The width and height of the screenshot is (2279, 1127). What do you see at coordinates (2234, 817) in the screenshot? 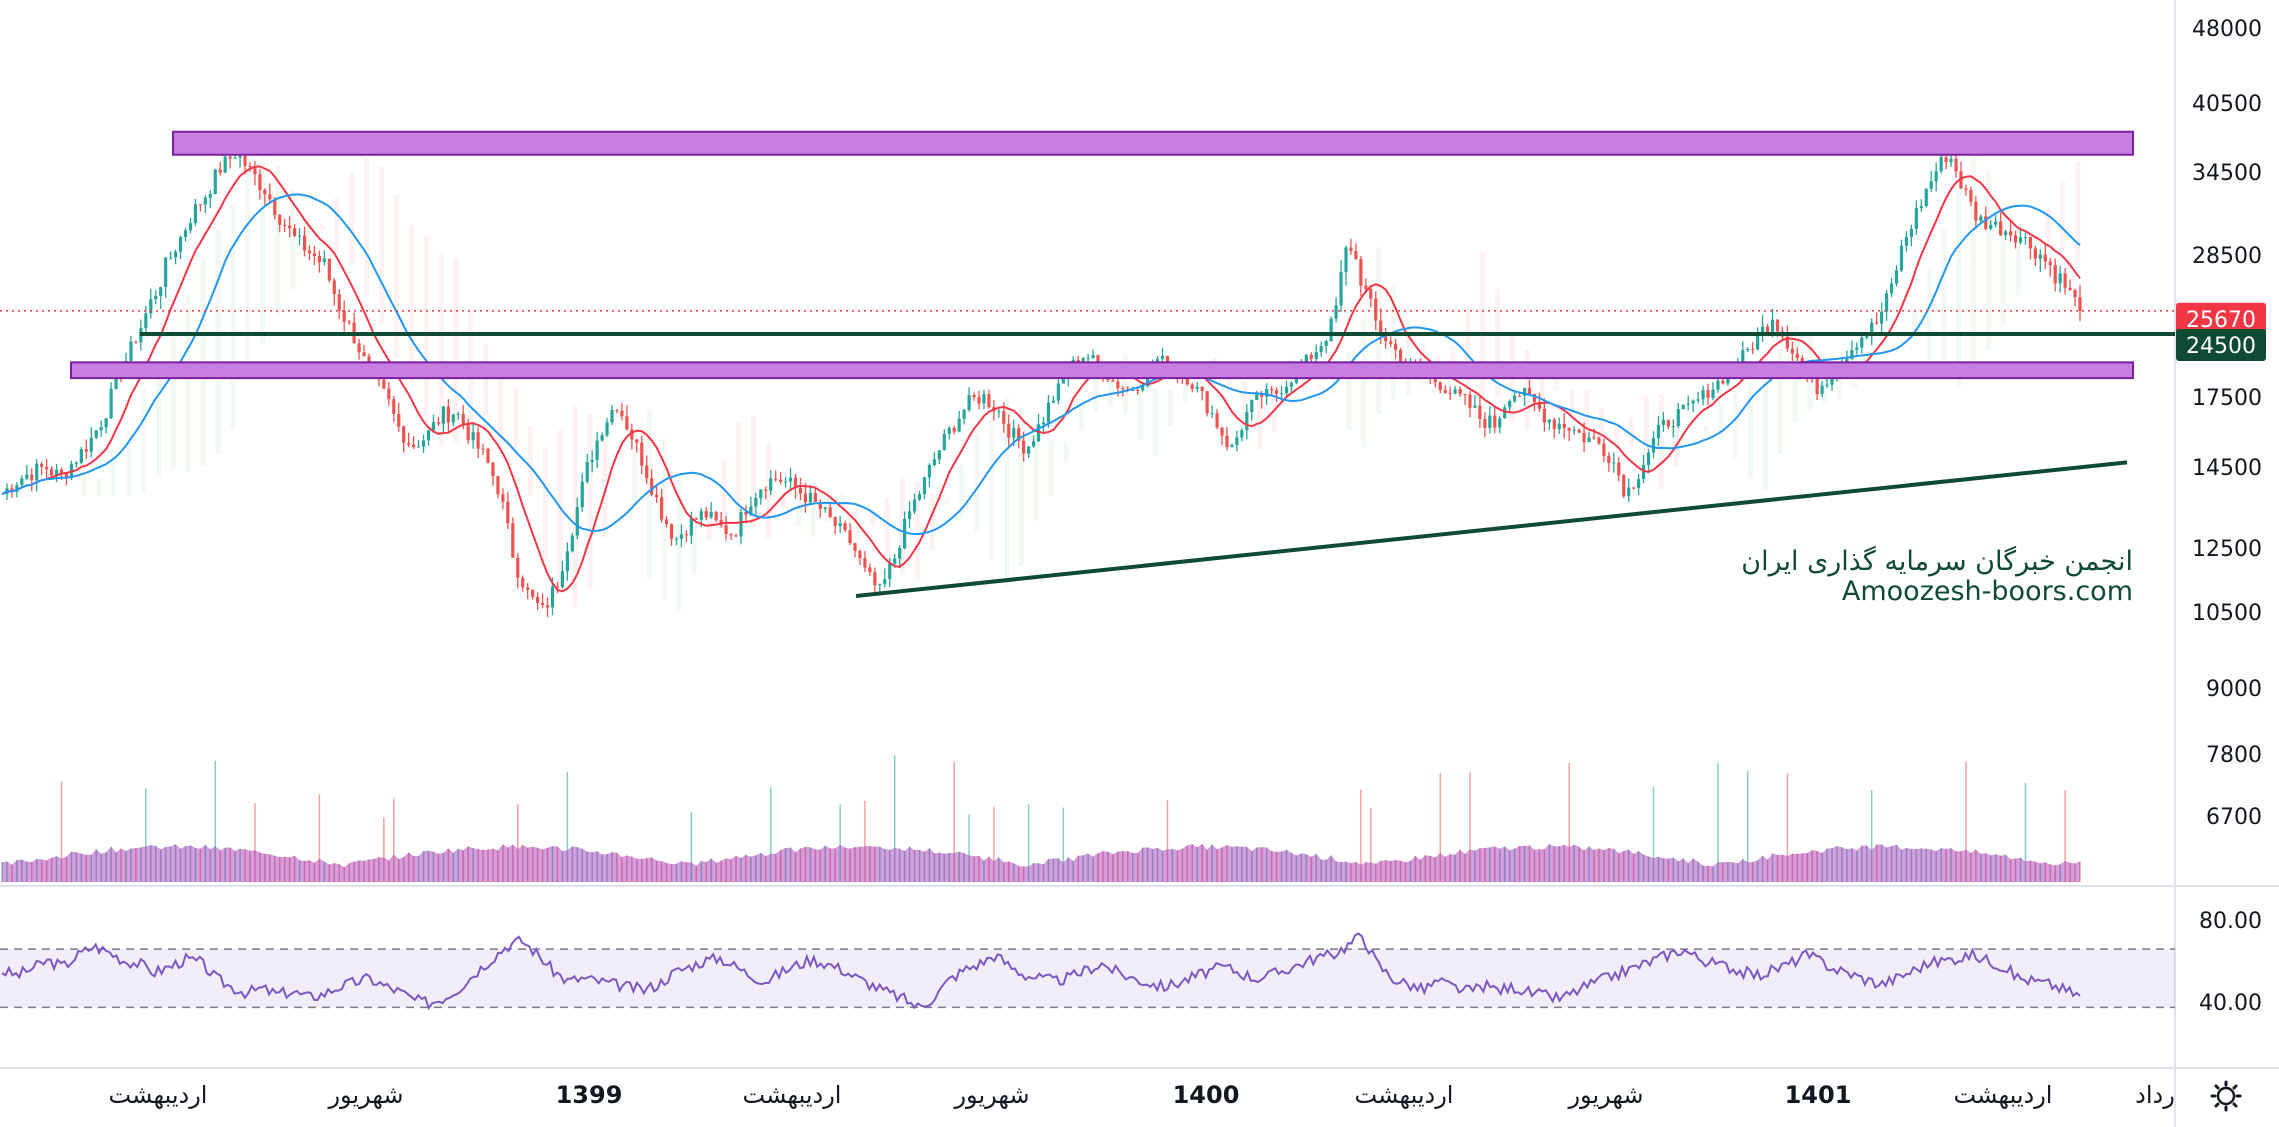
I see `price-tick-label: 6700` at bounding box center [2234, 817].